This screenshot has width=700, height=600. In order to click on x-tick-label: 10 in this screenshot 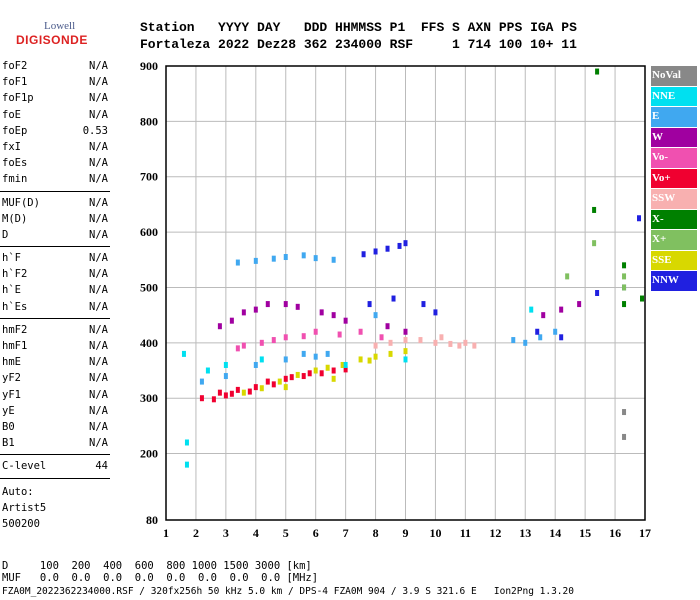, I will do `click(435, 533)`.